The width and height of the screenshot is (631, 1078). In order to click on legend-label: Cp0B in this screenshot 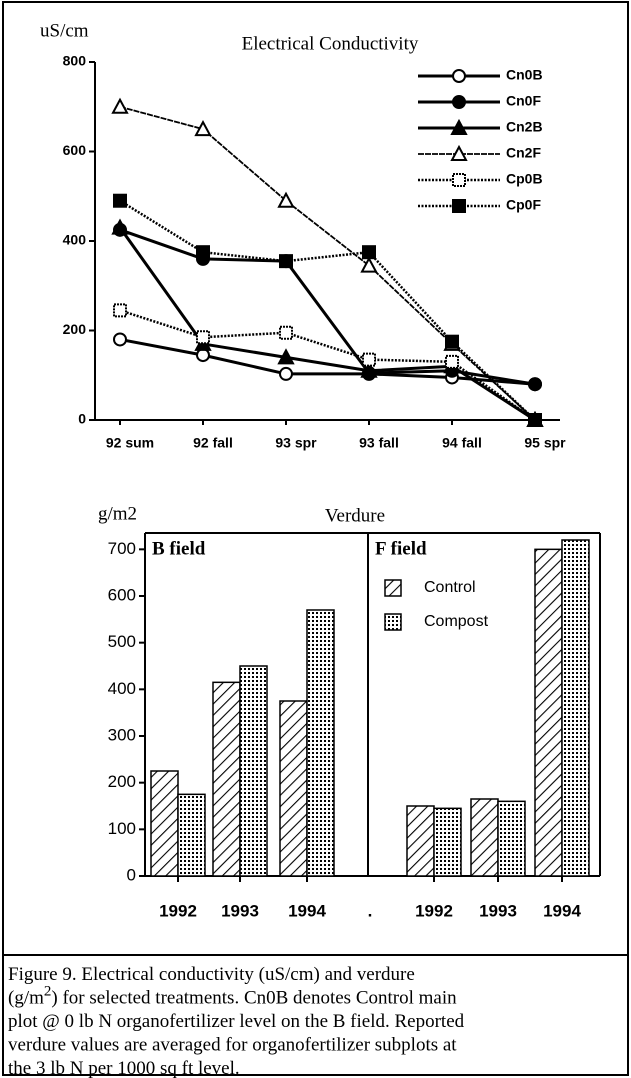, I will do `click(524, 179)`.